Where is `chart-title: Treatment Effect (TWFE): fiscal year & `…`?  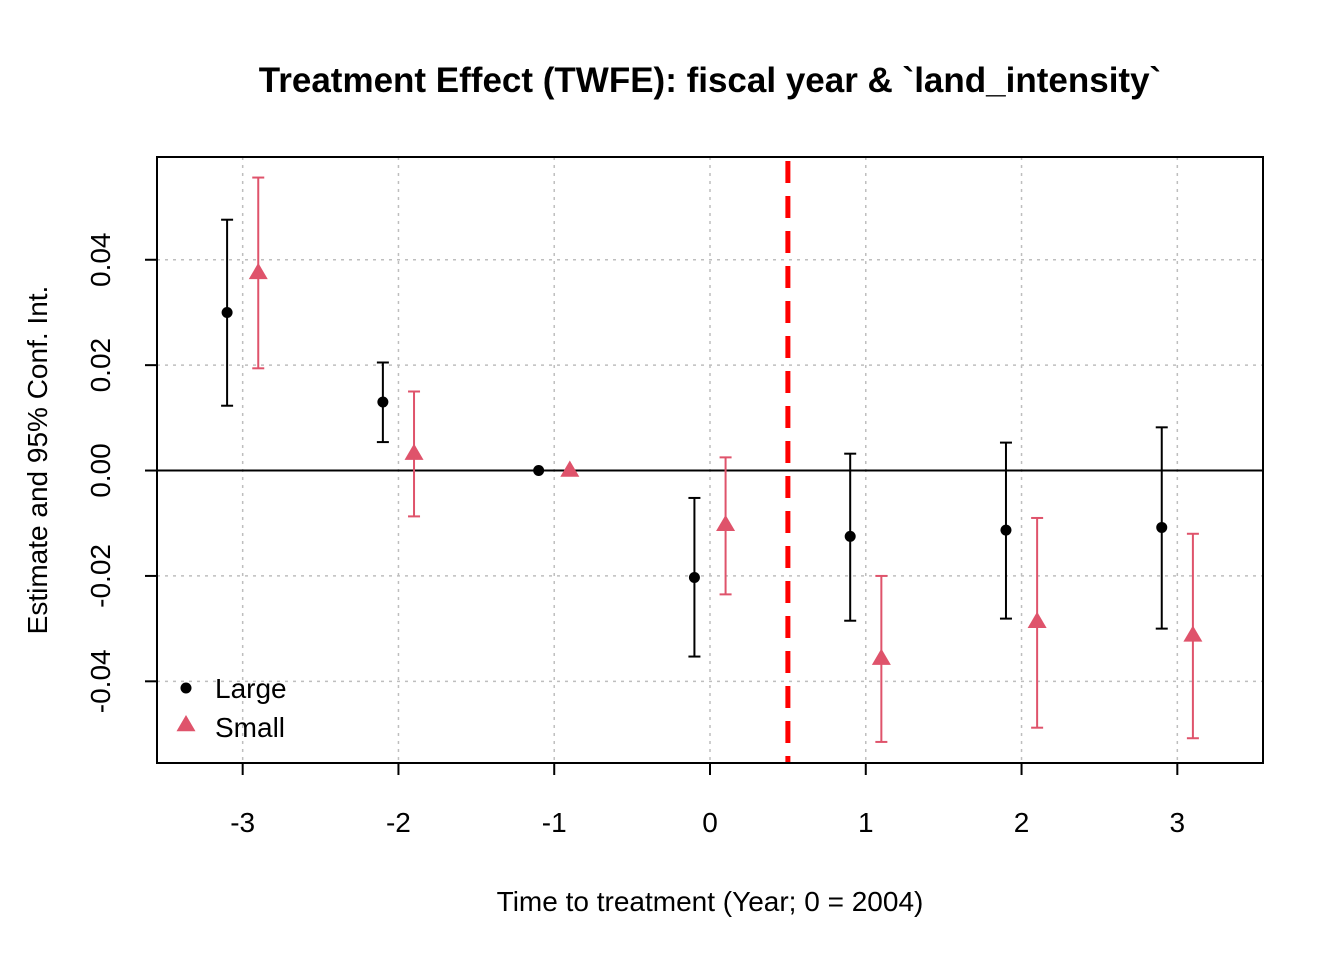
chart-title: Treatment Effect (TWFE): fiscal year & `… is located at coordinates (710, 80).